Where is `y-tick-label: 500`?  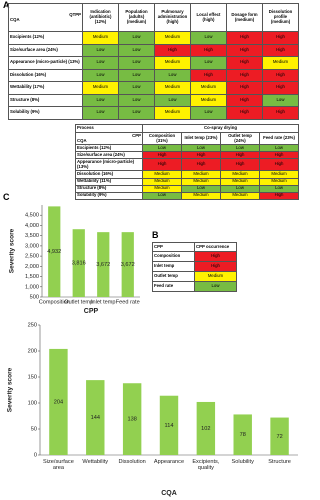
y-tick-label: 500 is located at coordinates (34, 297).